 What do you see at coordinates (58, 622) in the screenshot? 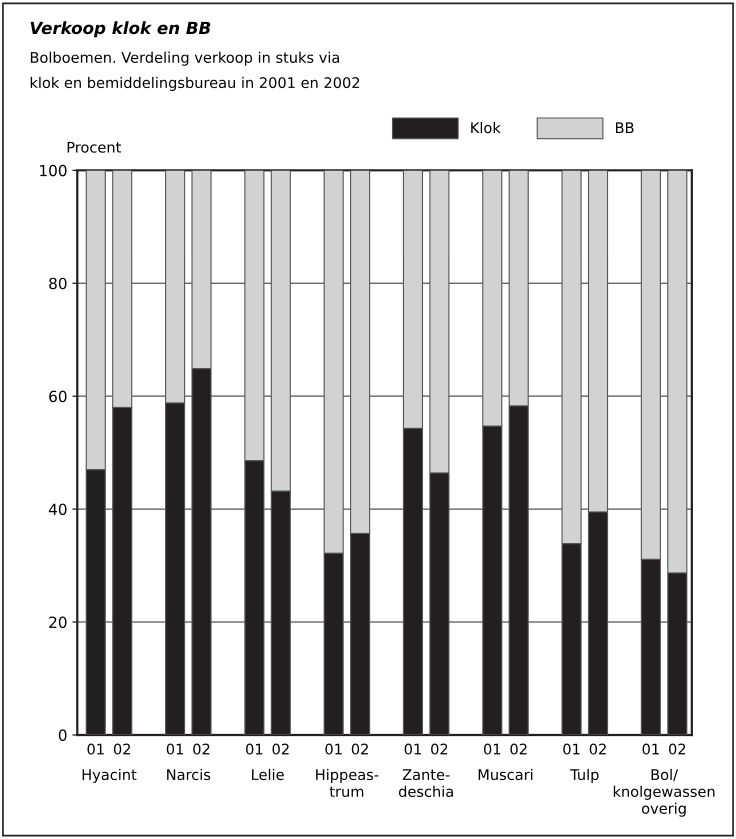
I see `y-tick-label: 20` at bounding box center [58, 622].